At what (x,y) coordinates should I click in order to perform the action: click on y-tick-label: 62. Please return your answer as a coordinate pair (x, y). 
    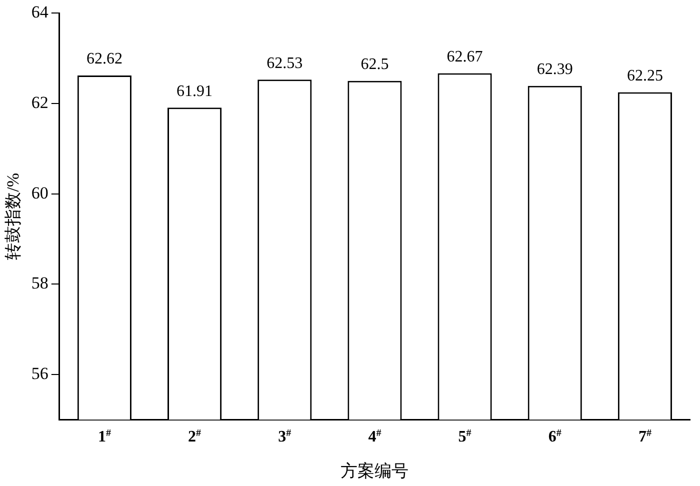
    Looking at the image, I should click on (39, 102).